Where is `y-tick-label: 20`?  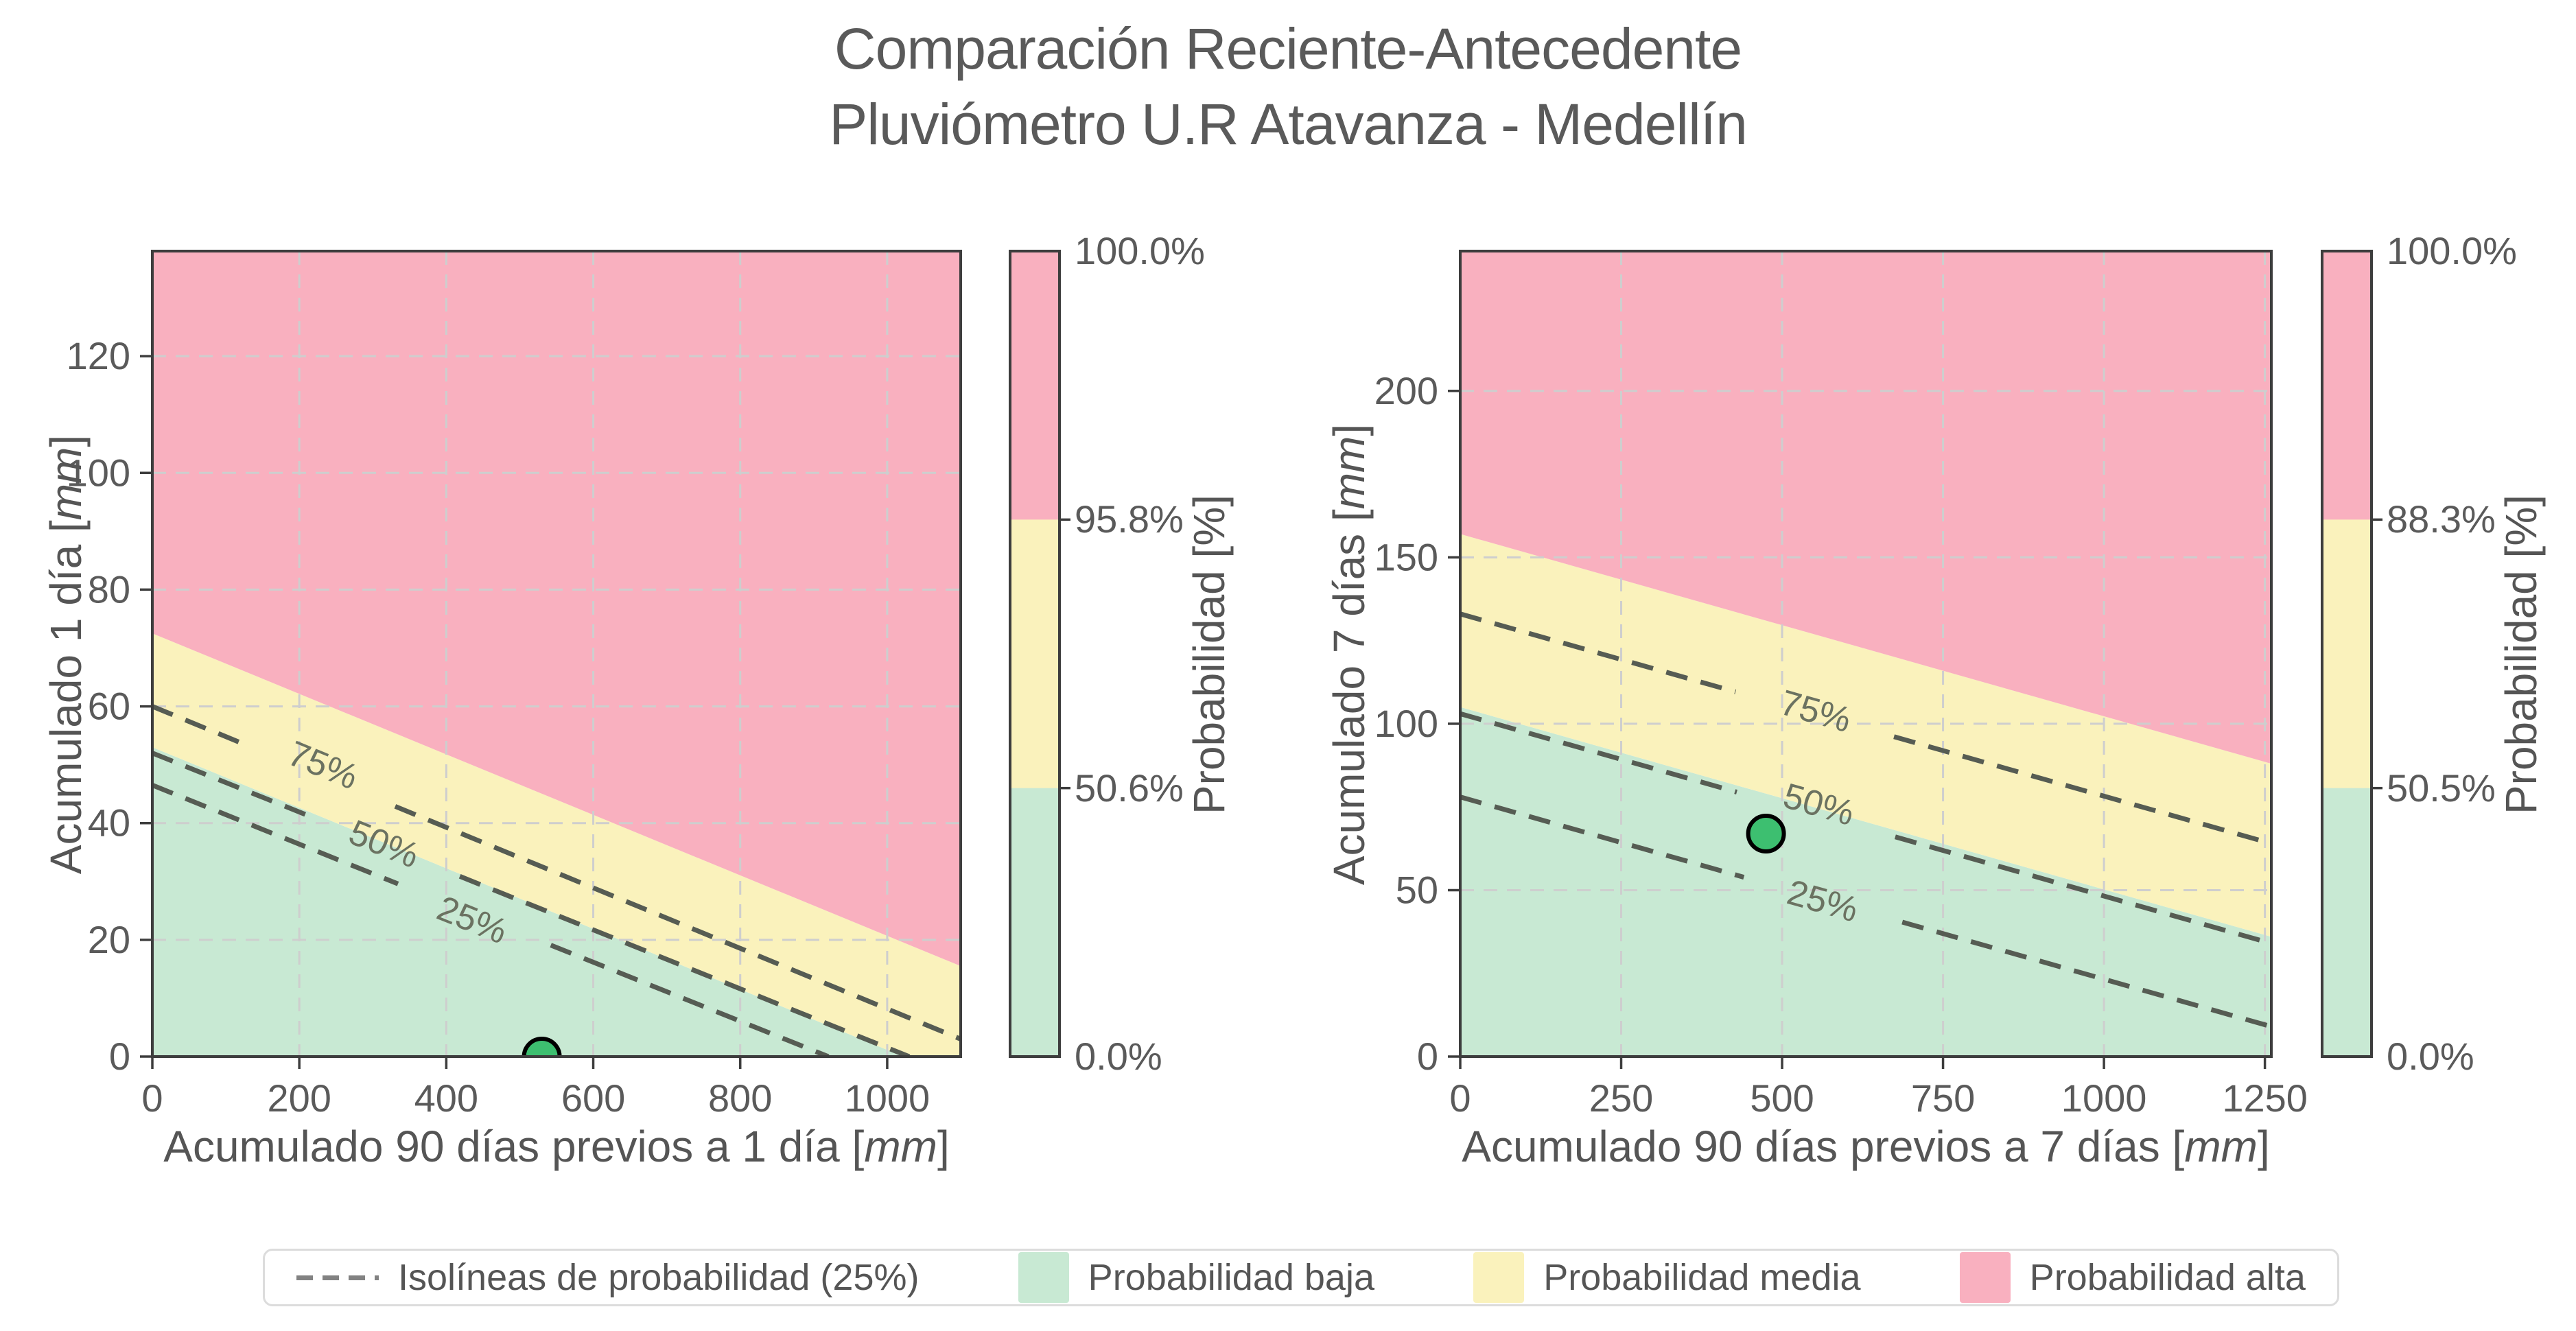 y-tick-label: 20 is located at coordinates (109, 939).